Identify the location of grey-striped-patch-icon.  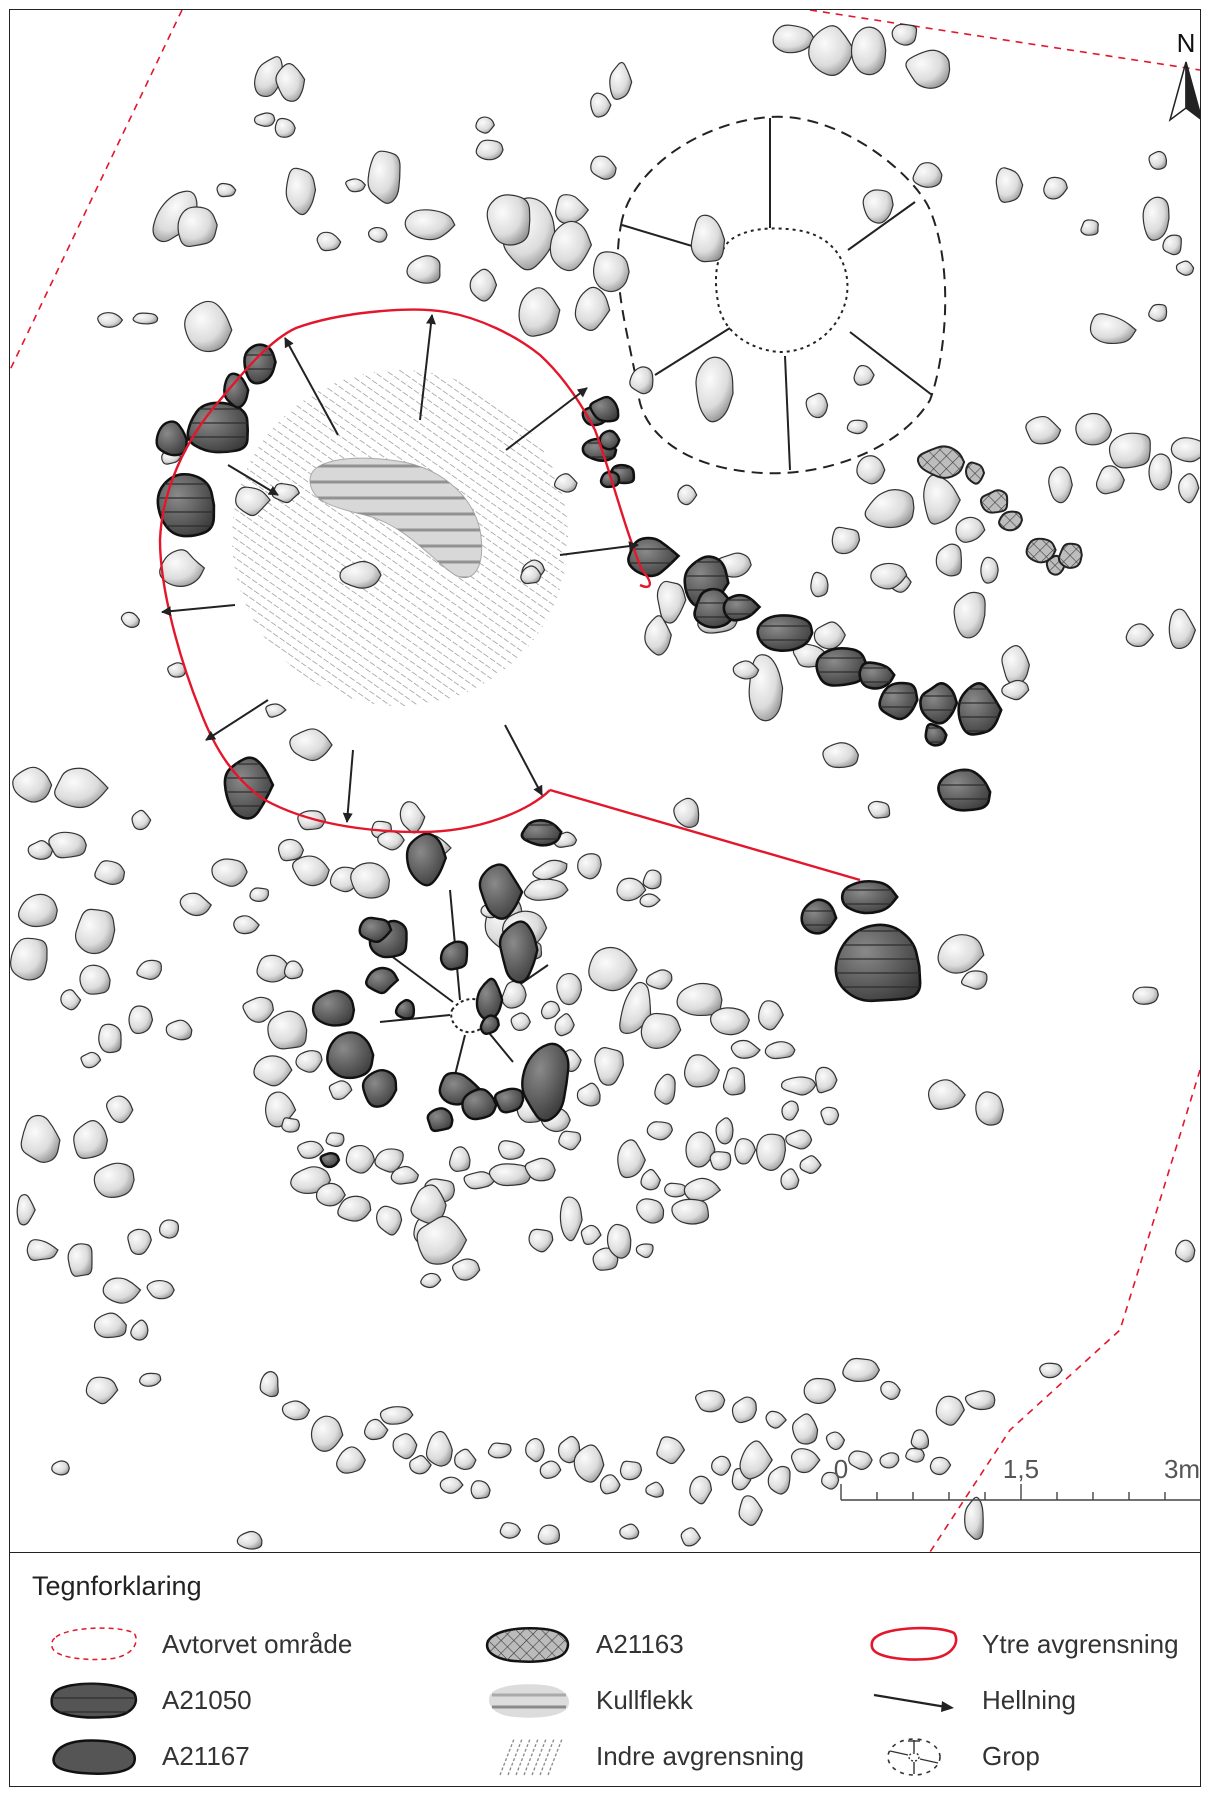
(529, 1701).